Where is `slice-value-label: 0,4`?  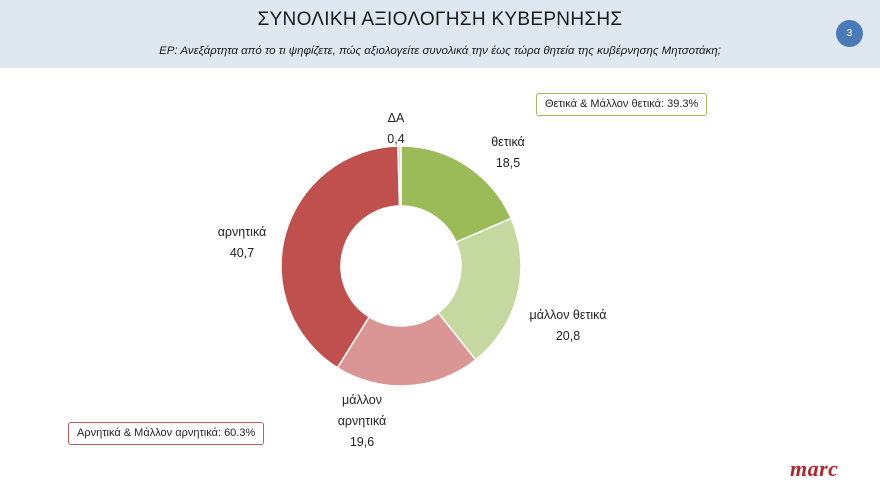 slice-value-label: 0,4 is located at coordinates (395, 139).